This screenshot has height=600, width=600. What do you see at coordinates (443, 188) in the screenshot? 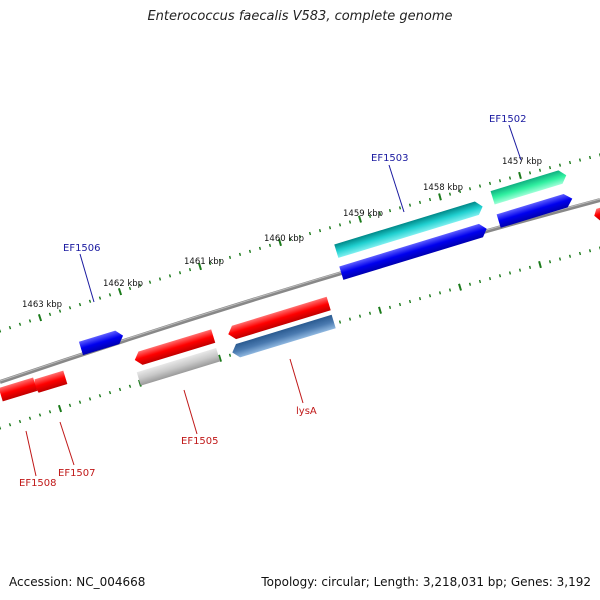
I see `tick-label-1458: 1458 kbp` at bounding box center [443, 188].